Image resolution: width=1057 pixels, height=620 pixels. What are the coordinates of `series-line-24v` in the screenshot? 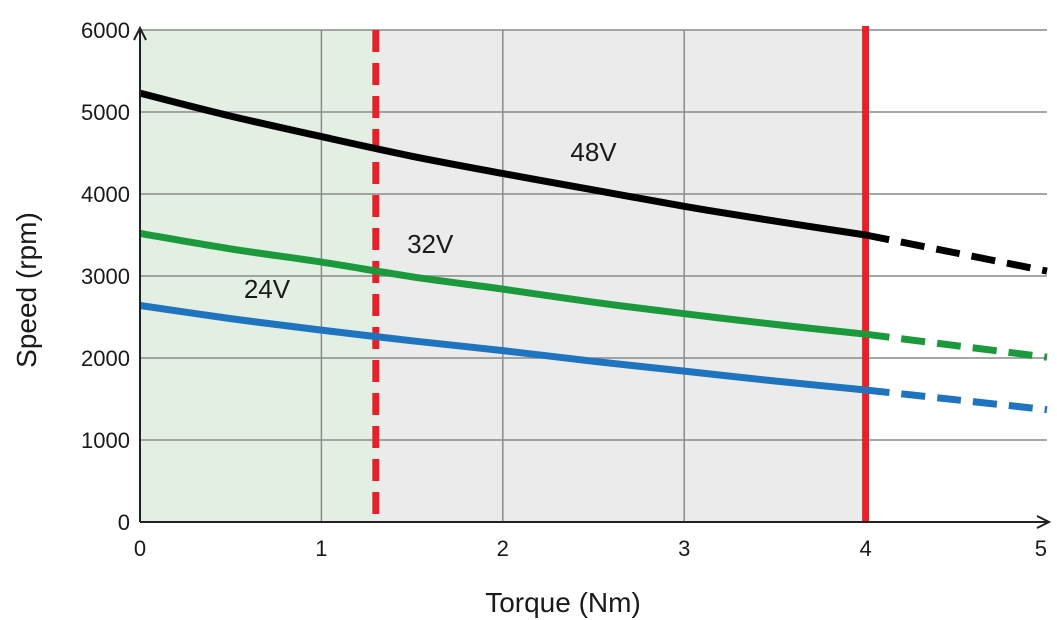 It's located at (502, 348).